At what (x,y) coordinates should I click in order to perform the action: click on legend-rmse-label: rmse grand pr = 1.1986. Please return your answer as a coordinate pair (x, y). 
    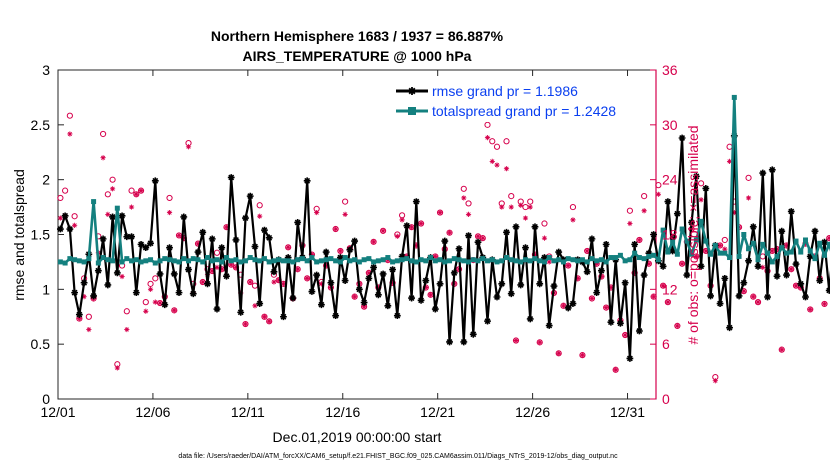
    Looking at the image, I should click on (505, 91).